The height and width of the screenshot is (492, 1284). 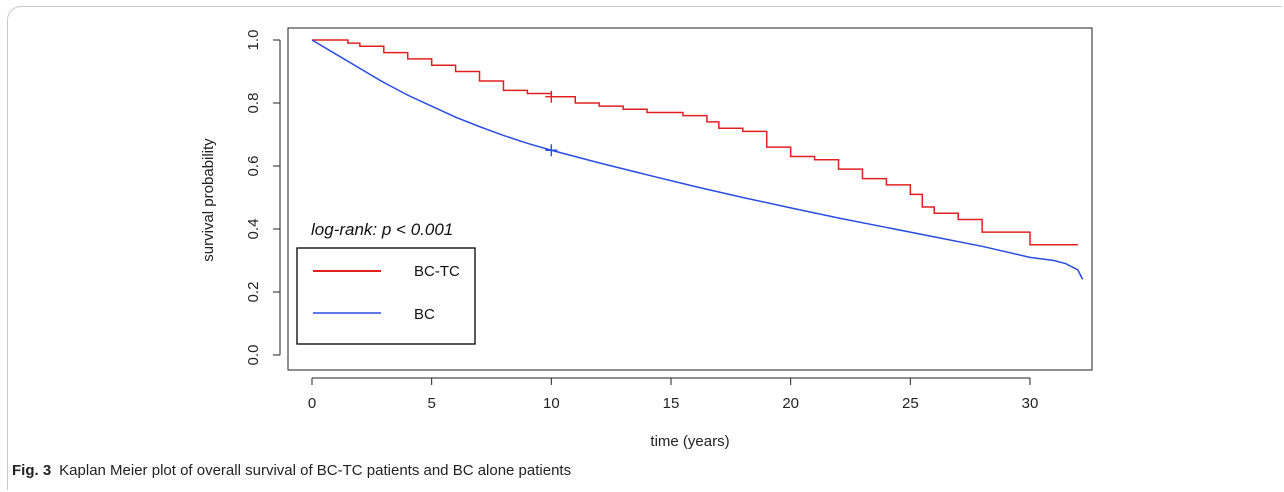 What do you see at coordinates (431, 403) in the screenshot?
I see `x-tick-label: 5` at bounding box center [431, 403].